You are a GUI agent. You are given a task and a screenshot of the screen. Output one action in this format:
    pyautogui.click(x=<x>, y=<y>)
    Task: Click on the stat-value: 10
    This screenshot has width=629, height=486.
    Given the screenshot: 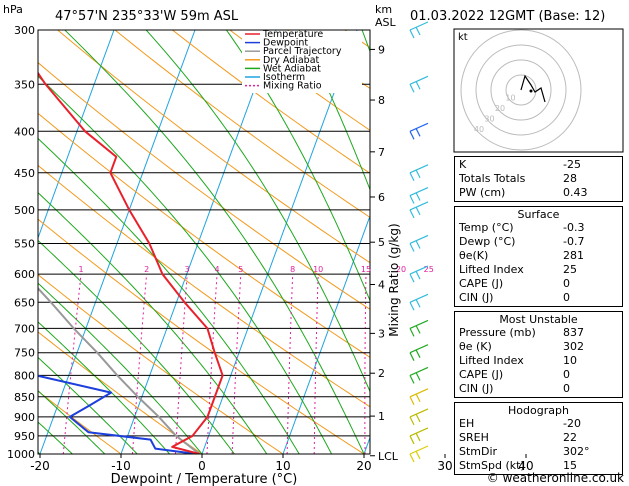 What is the action you would take?
    pyautogui.click(x=570, y=360)
    